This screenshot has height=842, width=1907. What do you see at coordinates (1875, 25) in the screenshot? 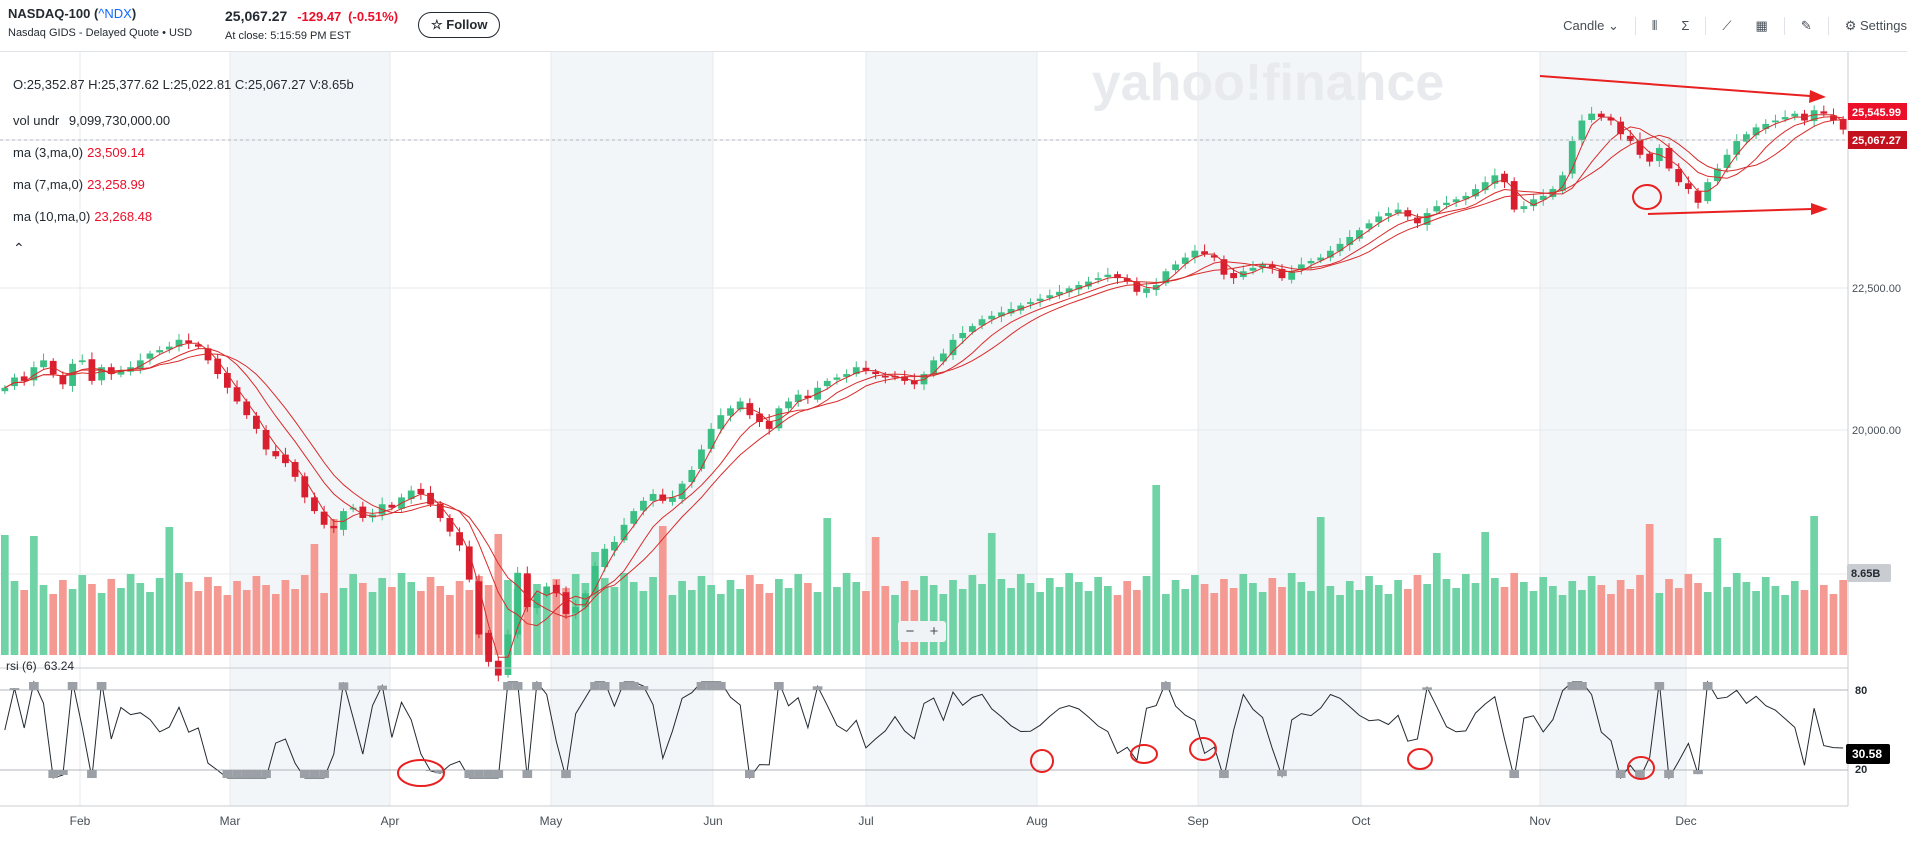
I see `settings-button: ⚙ Settings` at bounding box center [1875, 25].